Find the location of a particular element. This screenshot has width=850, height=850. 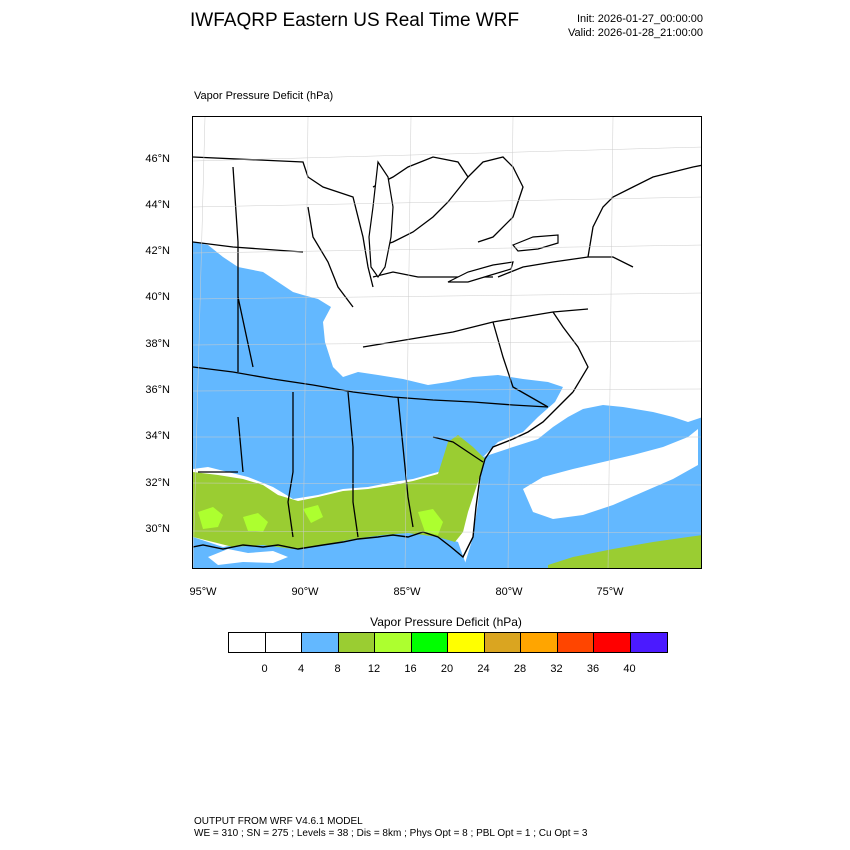

lat-label: 36°N is located at coordinates (157, 390).